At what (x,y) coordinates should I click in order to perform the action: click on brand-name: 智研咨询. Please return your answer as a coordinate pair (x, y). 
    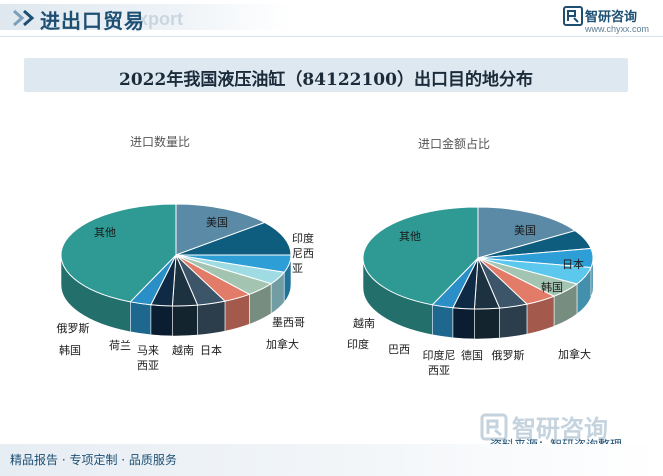
    Looking at the image, I should click on (611, 17).